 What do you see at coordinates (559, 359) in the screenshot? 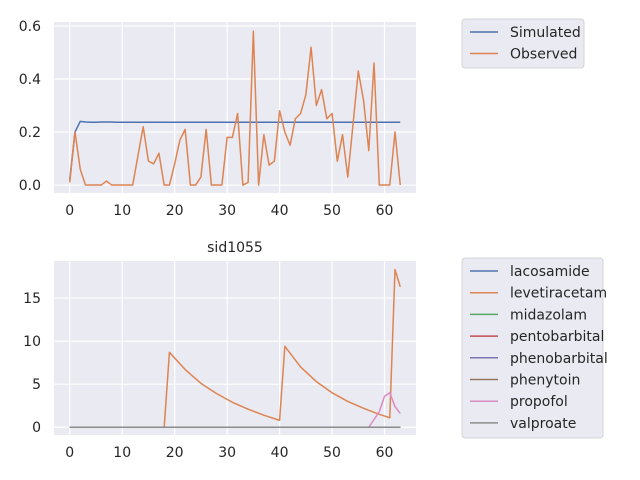
I see `legend-label: phenobarbital` at bounding box center [559, 359].